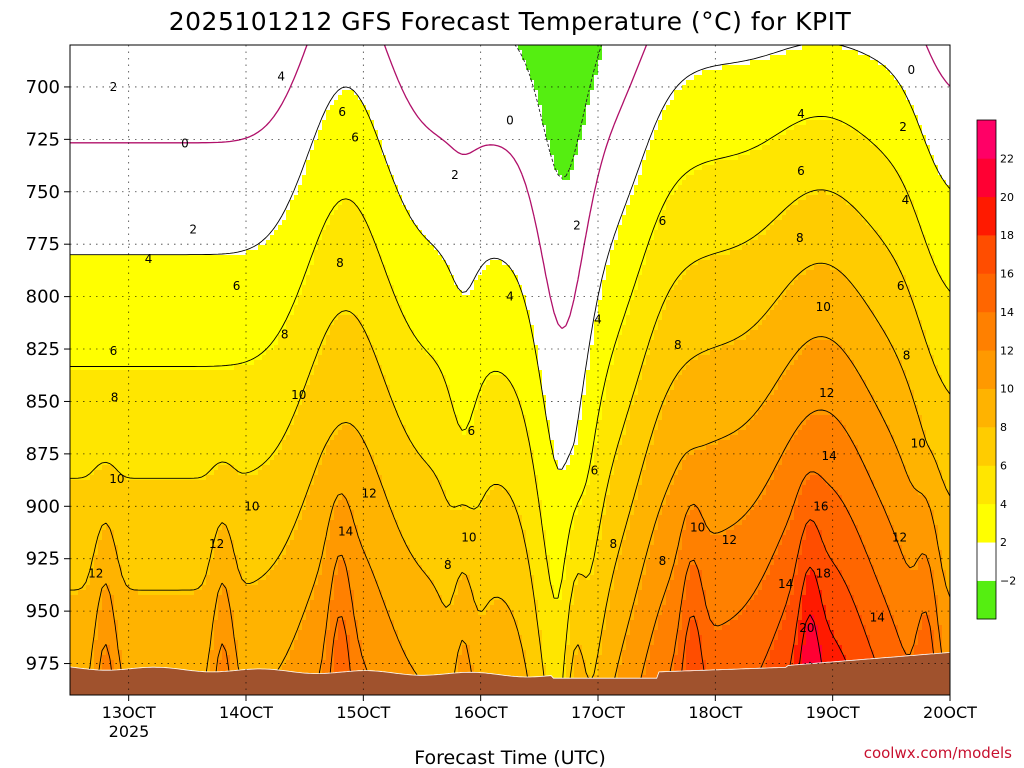 This screenshot has width=1024, height=768. Describe the element at coordinates (116, 479) in the screenshot. I see `contour-label: 10` at that location.